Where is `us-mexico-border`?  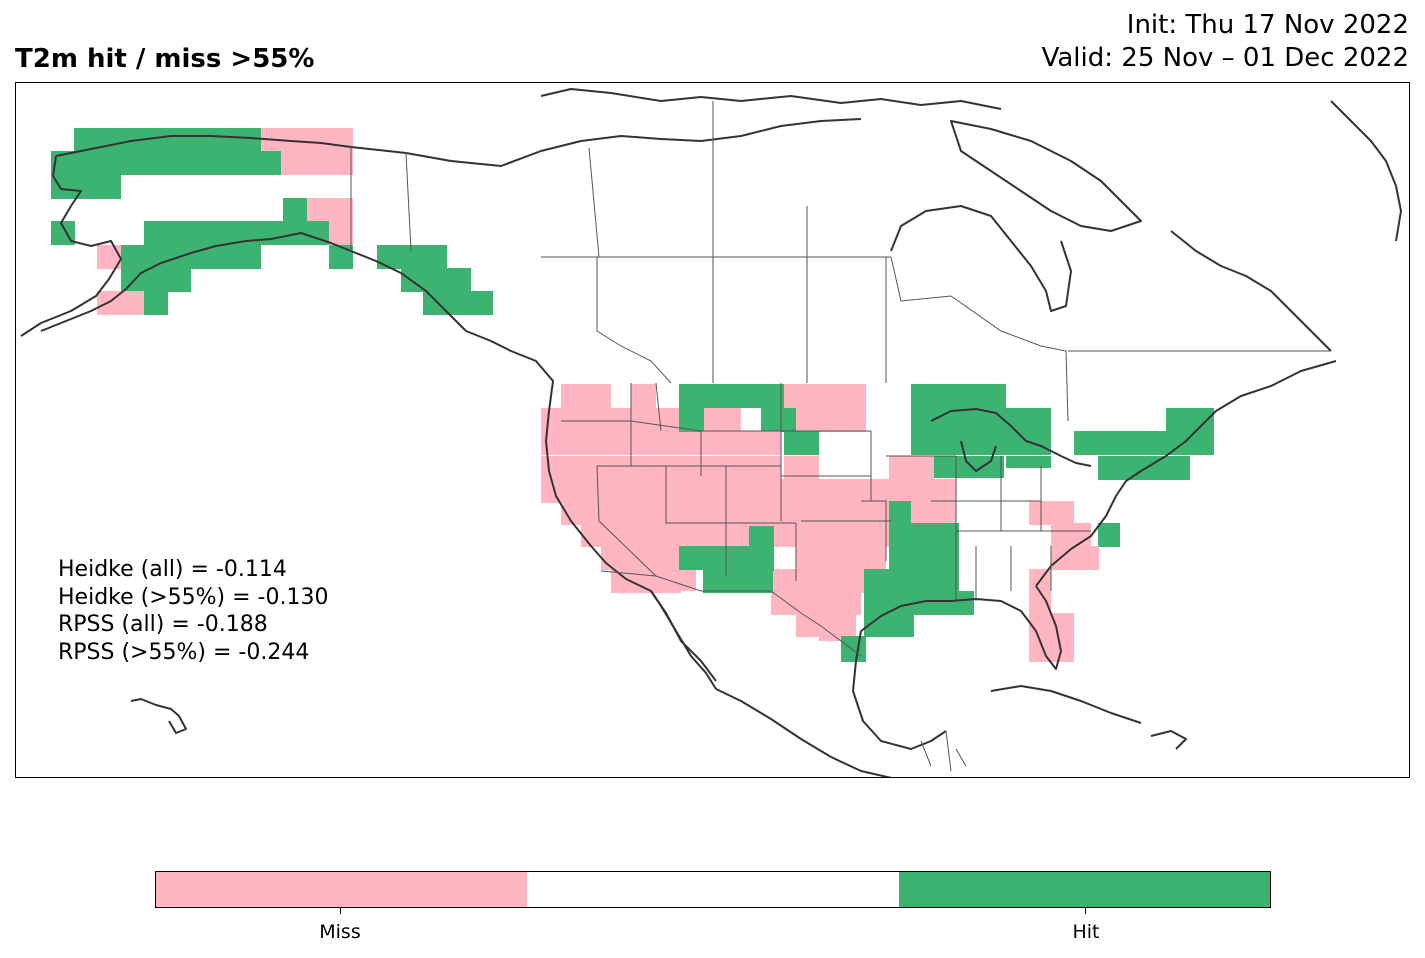
us-mexico-border is located at coordinates (731, 613).